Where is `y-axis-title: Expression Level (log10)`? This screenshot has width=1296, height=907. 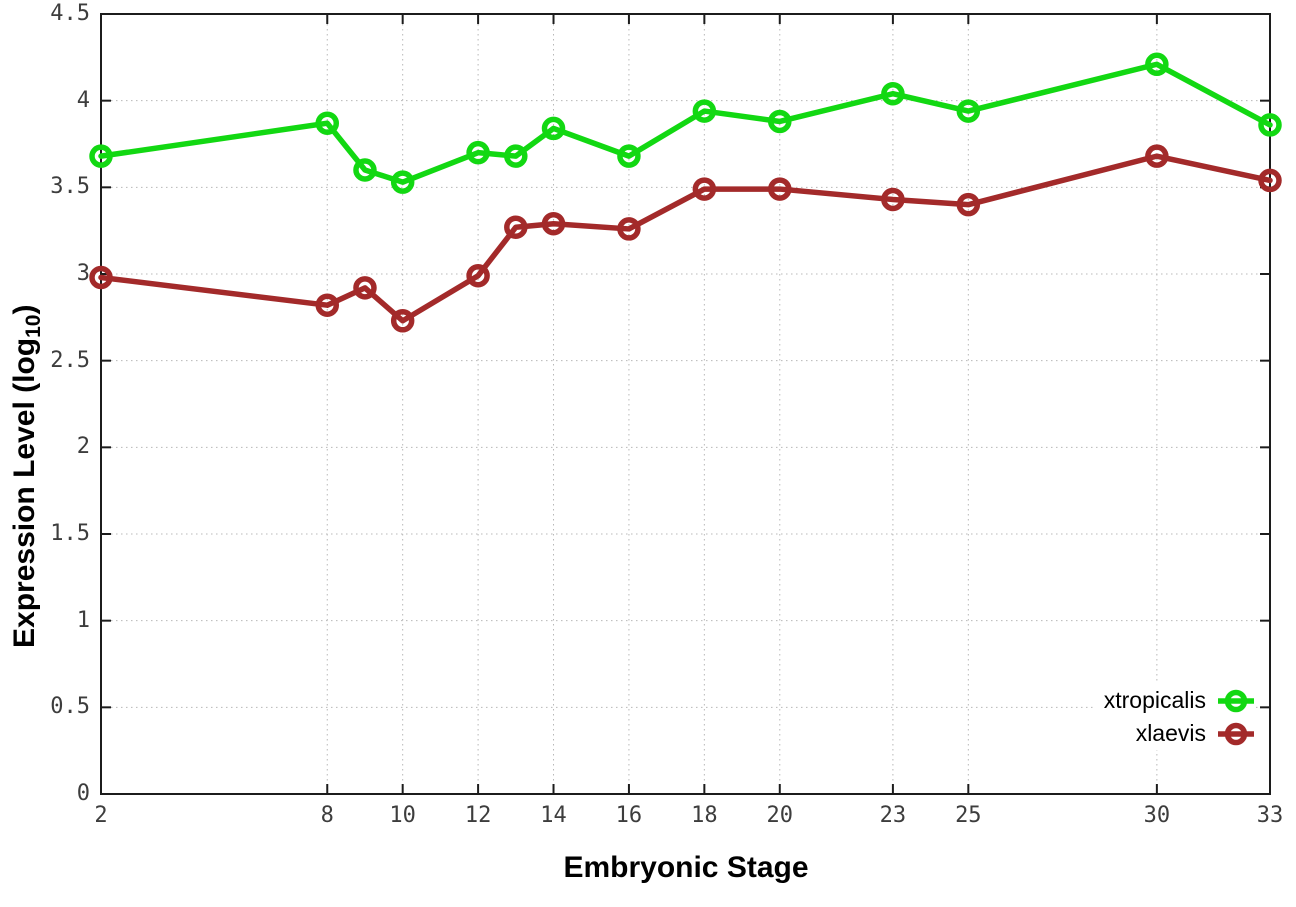
y-axis-title: Expression Level (log10) is located at coordinates (26, 476).